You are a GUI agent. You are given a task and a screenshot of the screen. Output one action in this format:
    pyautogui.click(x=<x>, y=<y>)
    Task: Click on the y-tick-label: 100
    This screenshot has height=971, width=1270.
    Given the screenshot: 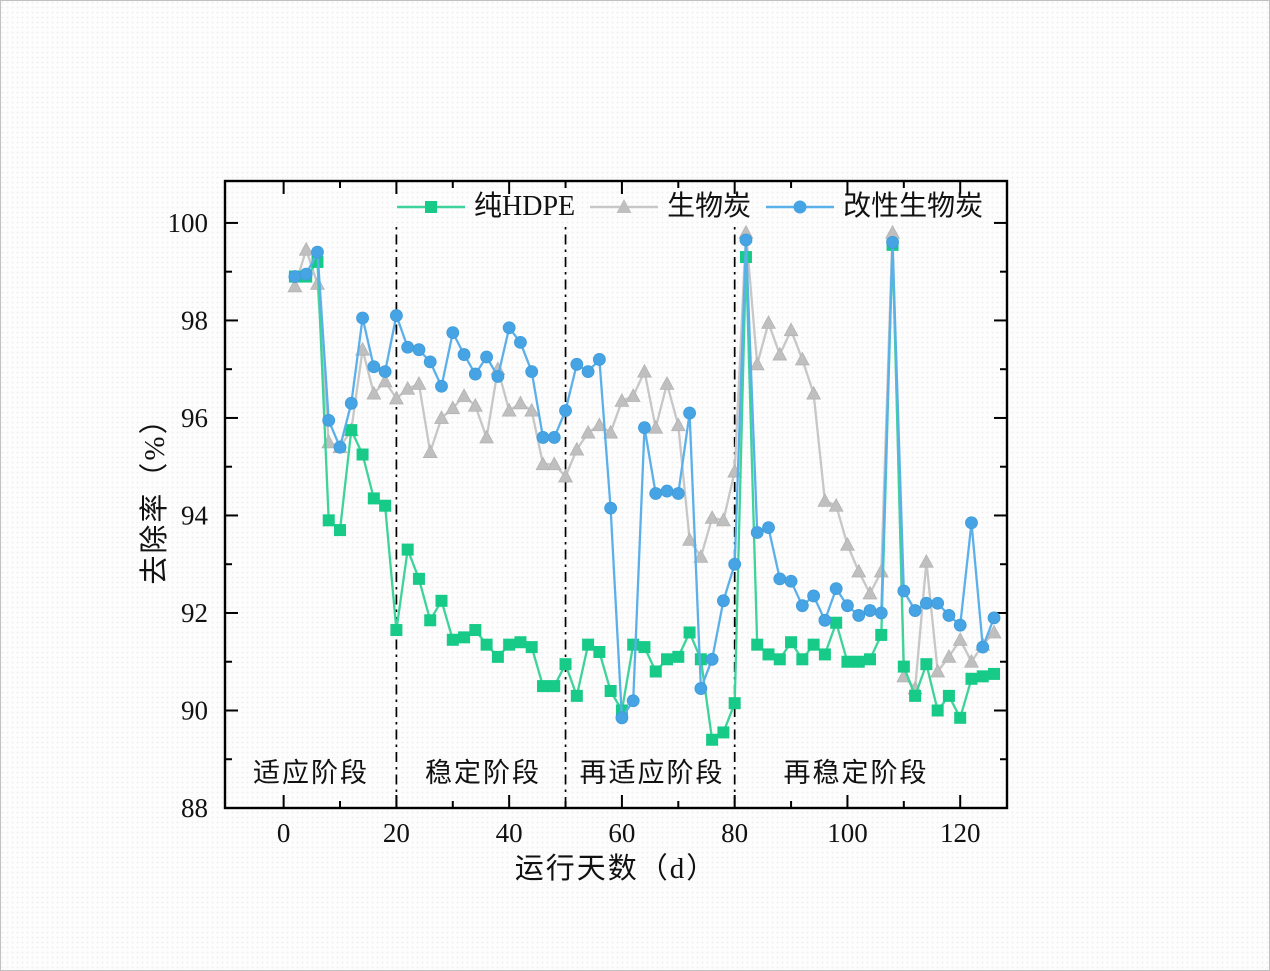 What is the action you would take?
    pyautogui.click(x=188, y=223)
    